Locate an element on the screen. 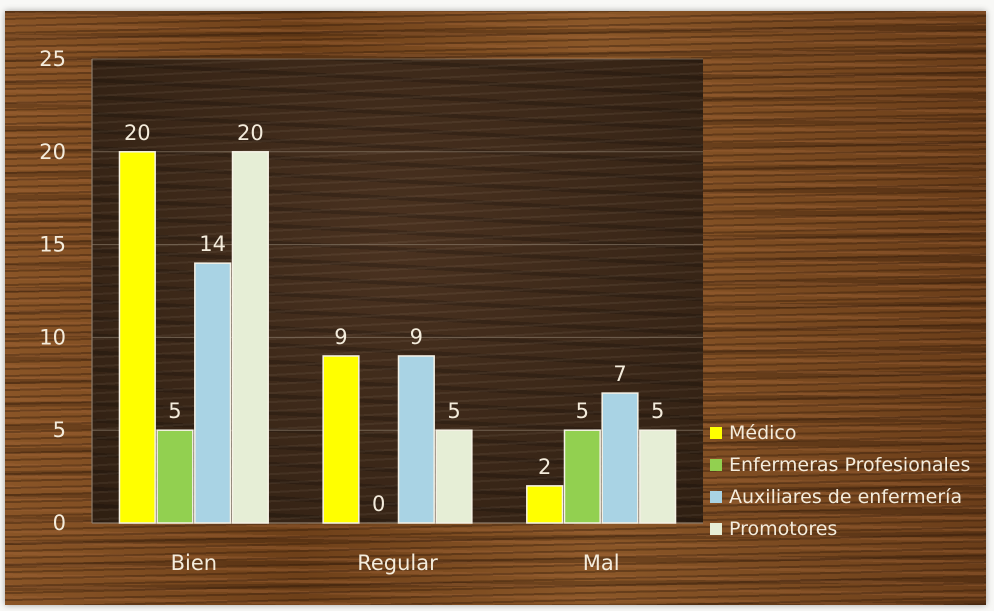 The image size is (994, 611). y-tick-label: 20 is located at coordinates (52, 152).